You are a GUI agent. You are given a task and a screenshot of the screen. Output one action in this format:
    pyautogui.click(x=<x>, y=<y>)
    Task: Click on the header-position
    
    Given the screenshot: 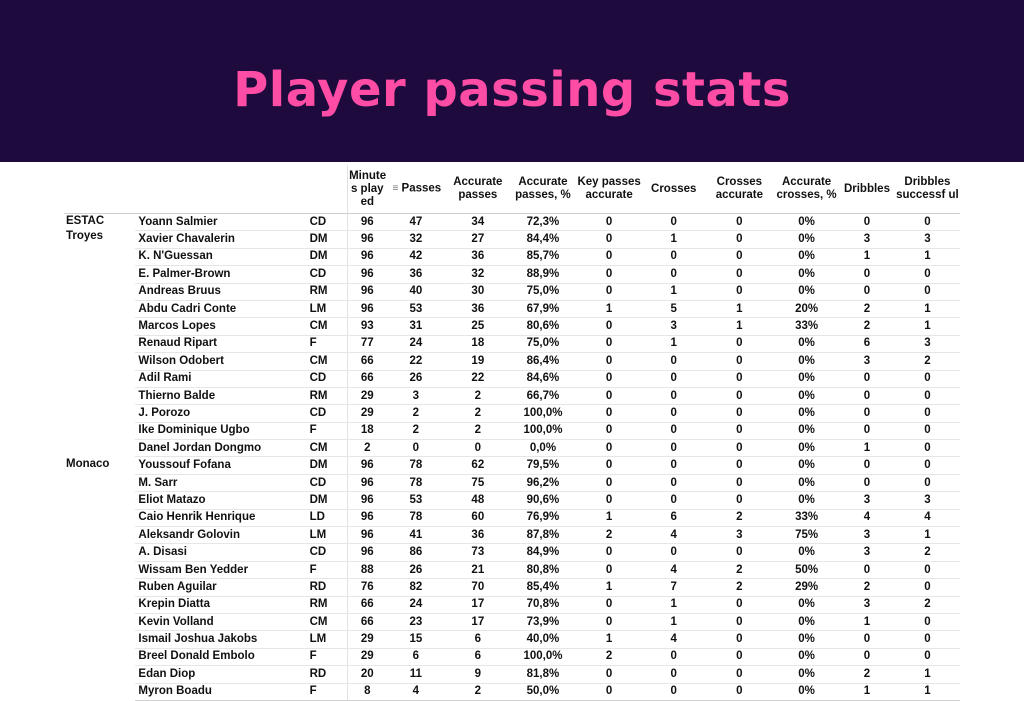 What is the action you would take?
    pyautogui.click(x=326, y=189)
    